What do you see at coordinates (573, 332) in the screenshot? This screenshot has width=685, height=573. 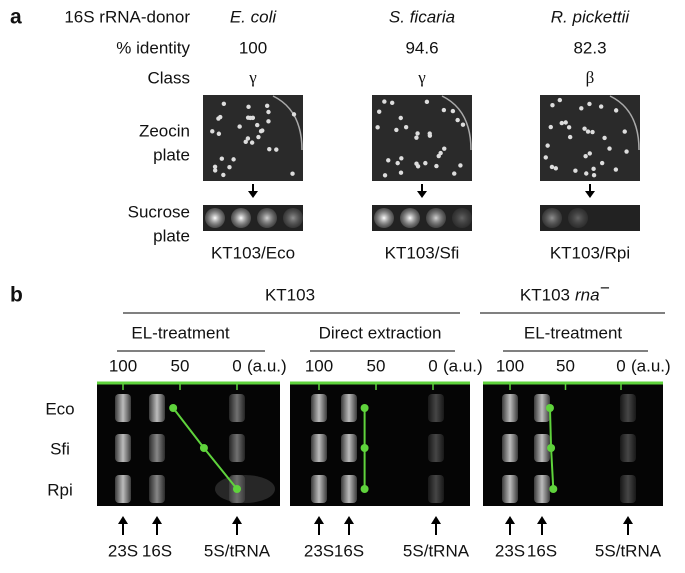 I see `gel-title: EL-treatment` at bounding box center [573, 332].